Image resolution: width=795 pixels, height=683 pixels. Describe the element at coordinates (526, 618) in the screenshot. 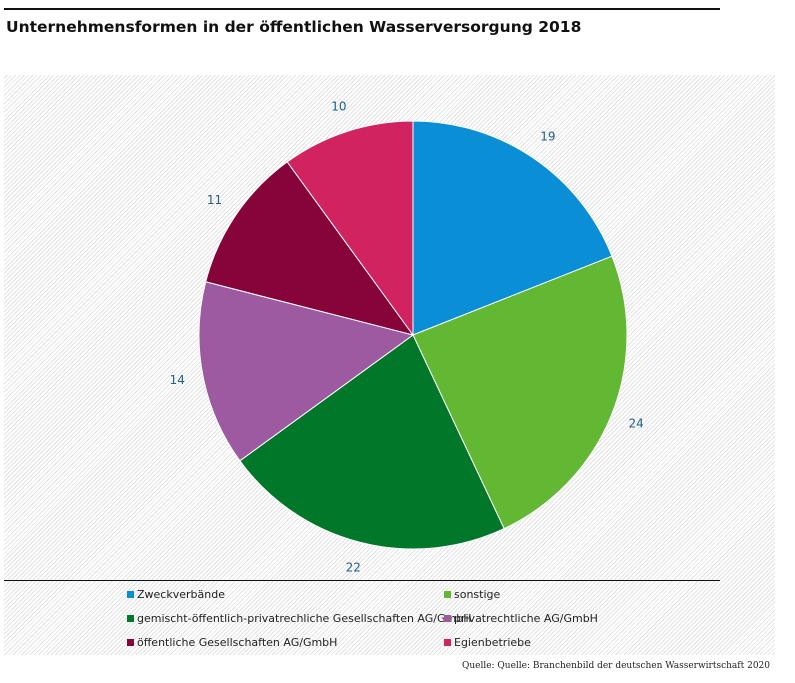

I see `legend-label: privatrechtliche AG/GmbH` at that location.